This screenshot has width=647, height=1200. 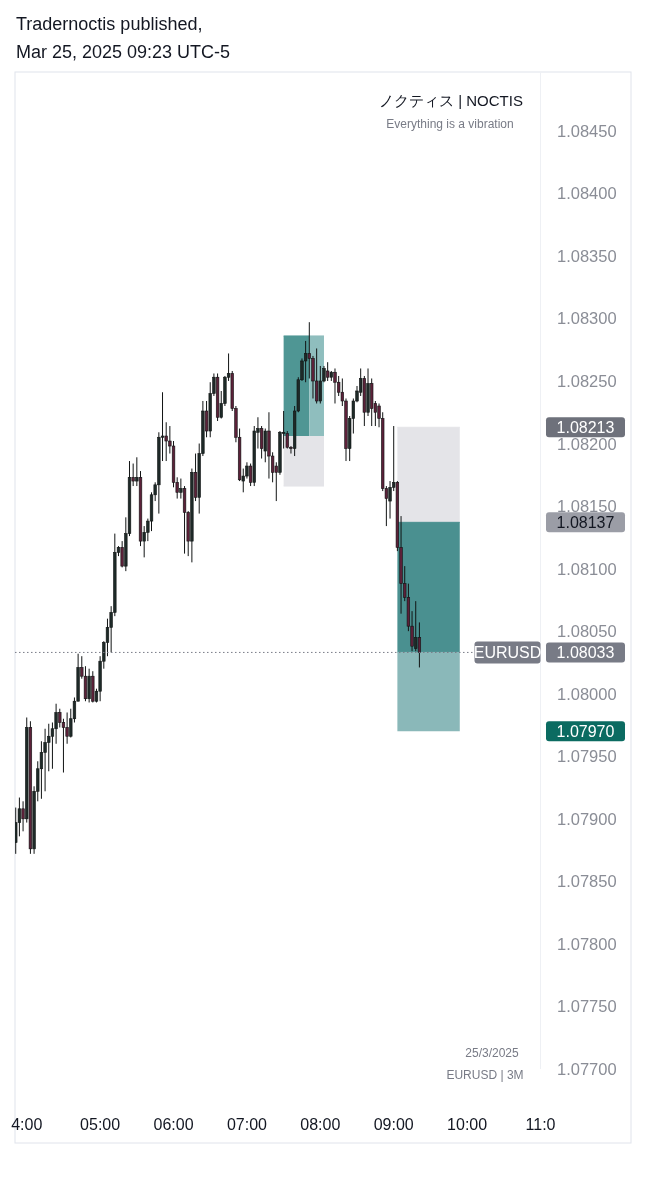 I want to click on x-tick-label: 06:00, so click(x=173, y=1124).